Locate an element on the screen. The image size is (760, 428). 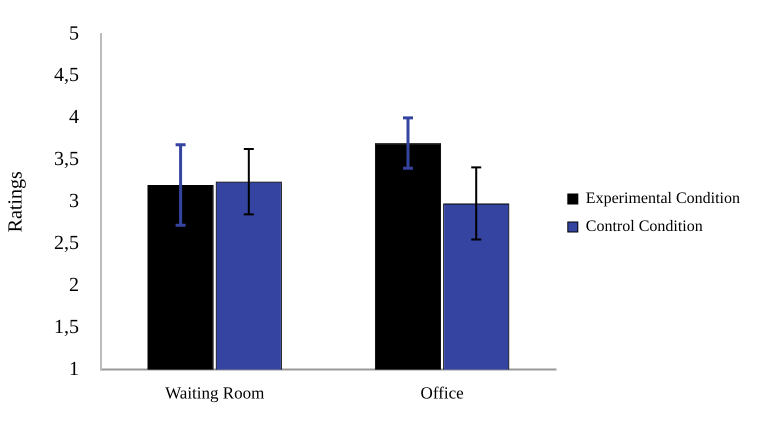
x-tick-label: Waiting Room is located at coordinates (214, 392).